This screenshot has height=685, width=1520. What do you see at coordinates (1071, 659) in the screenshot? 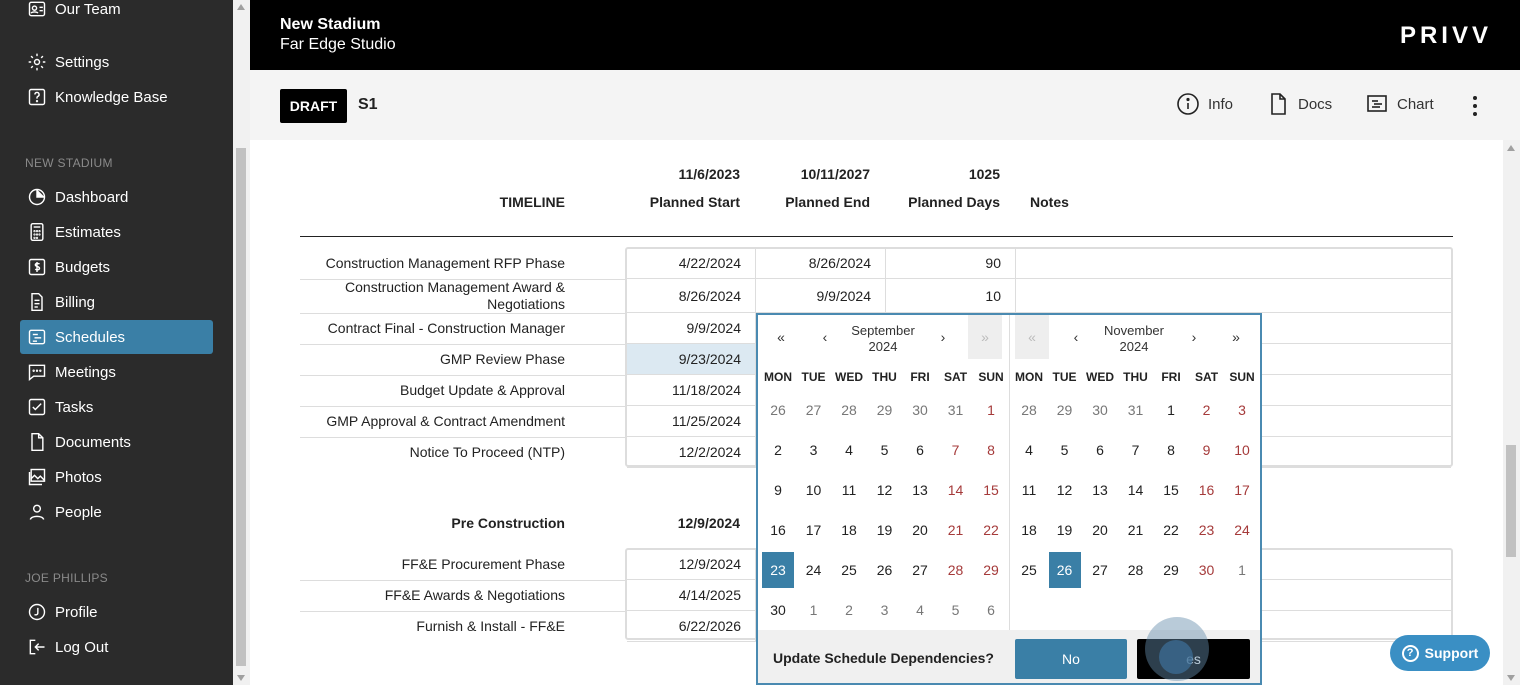
I see `no-button: No` at bounding box center [1071, 659].